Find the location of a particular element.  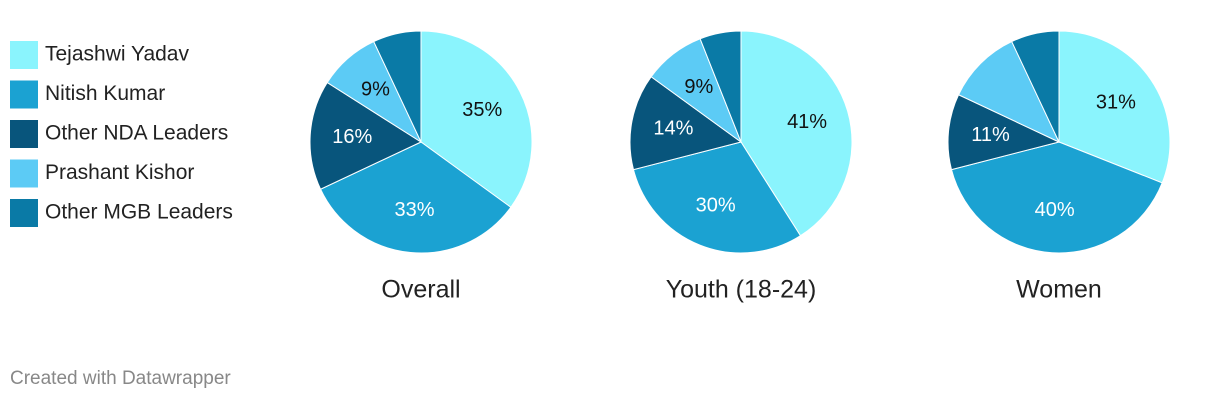

value-label: 41% is located at coordinates (807, 122).